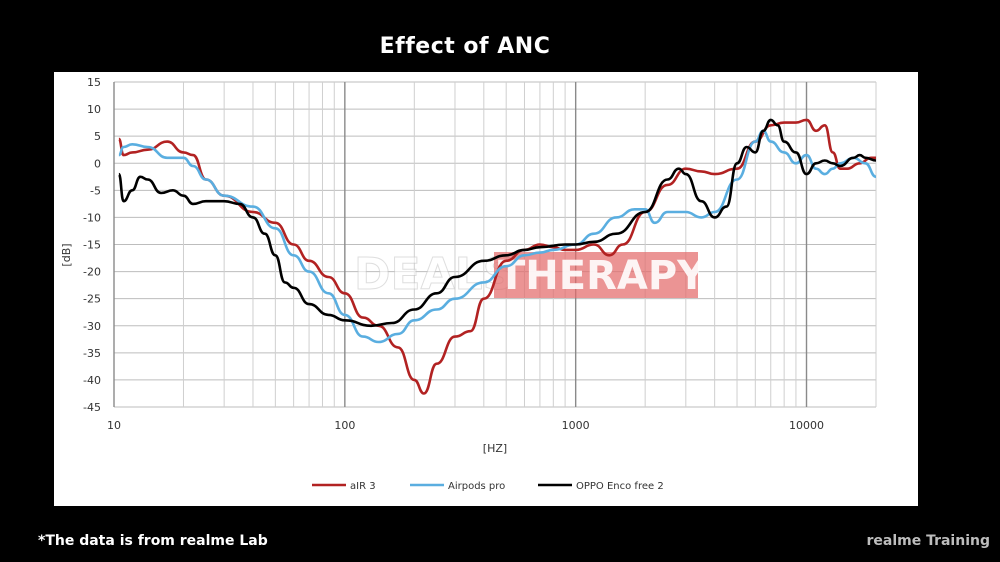 The height and width of the screenshot is (562, 1000). Describe the element at coordinates (92, 217) in the screenshot. I see `y-tick-label: -10` at that location.